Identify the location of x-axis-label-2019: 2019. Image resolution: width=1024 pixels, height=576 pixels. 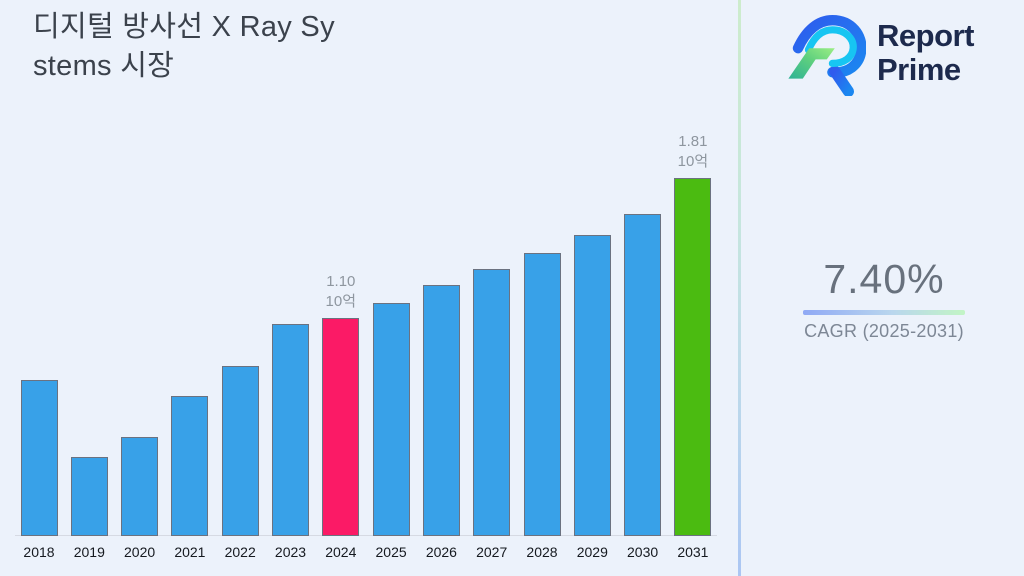
(89, 552).